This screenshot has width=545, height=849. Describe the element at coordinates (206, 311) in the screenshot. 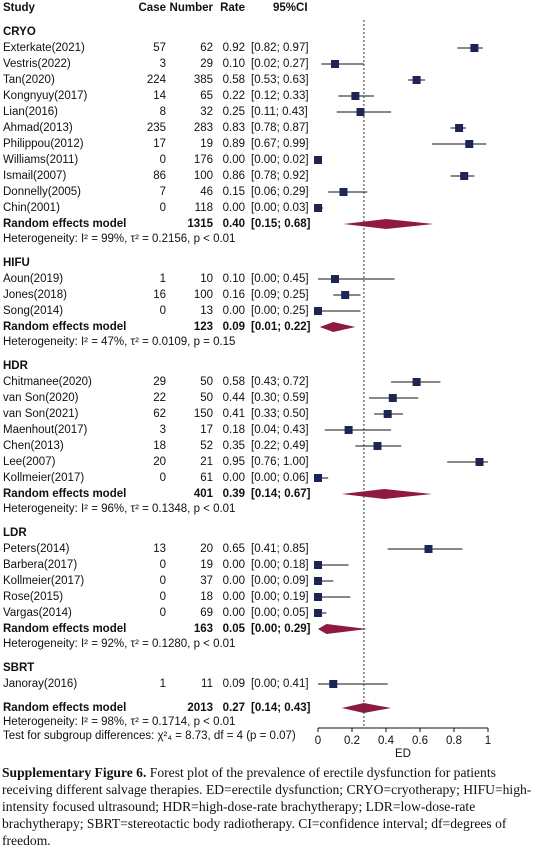

I see `study-number: 13` at that location.